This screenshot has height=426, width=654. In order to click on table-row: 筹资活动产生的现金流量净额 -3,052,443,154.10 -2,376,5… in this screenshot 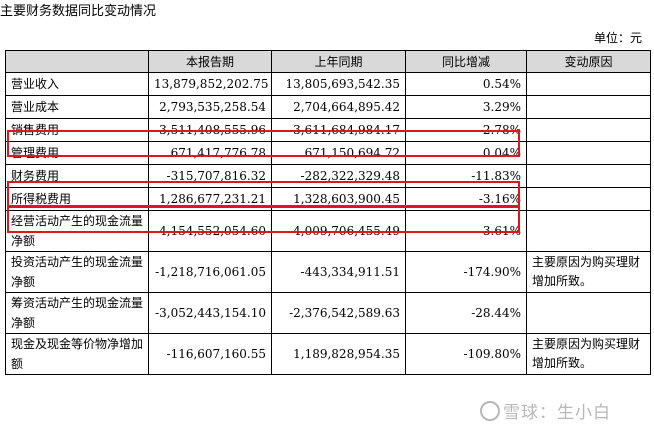, I will do `click(328, 313)`.